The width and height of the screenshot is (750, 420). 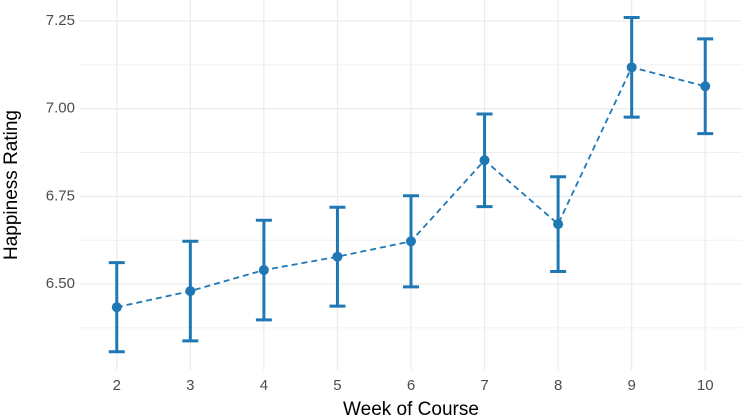 I want to click on x-tick-label: 7, so click(x=484, y=385).